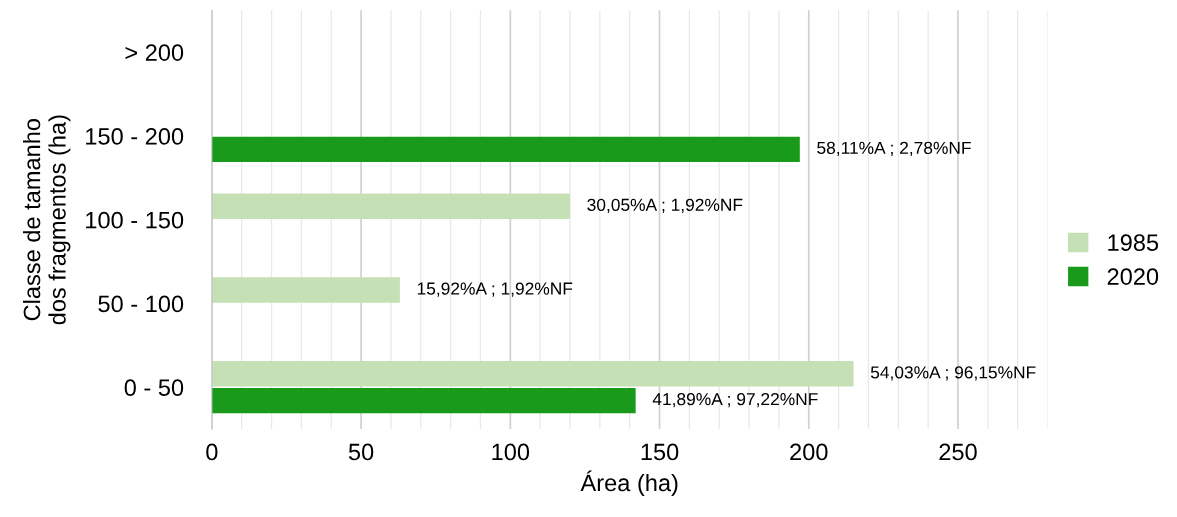  I want to click on y-tick-label: > 200, so click(154, 52).